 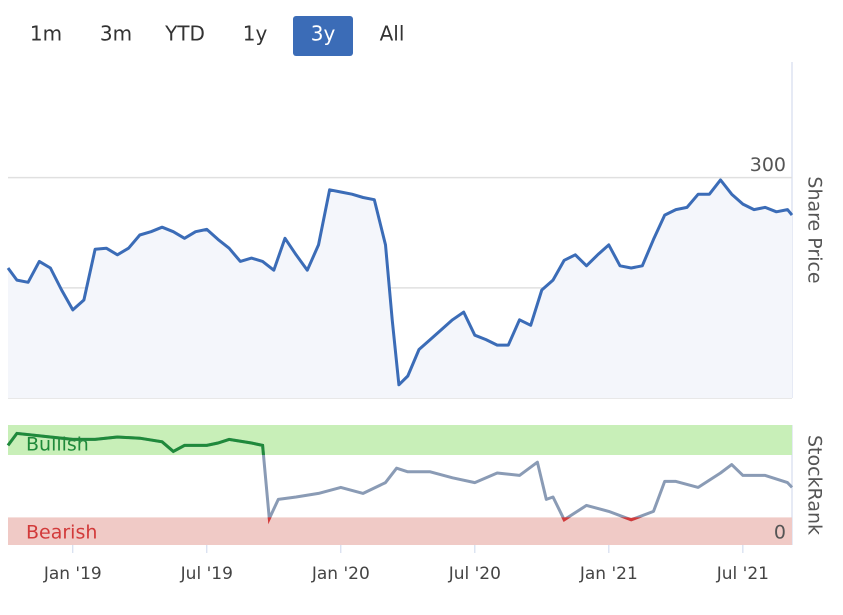 I want to click on button-label: YTD, so click(x=184, y=34).